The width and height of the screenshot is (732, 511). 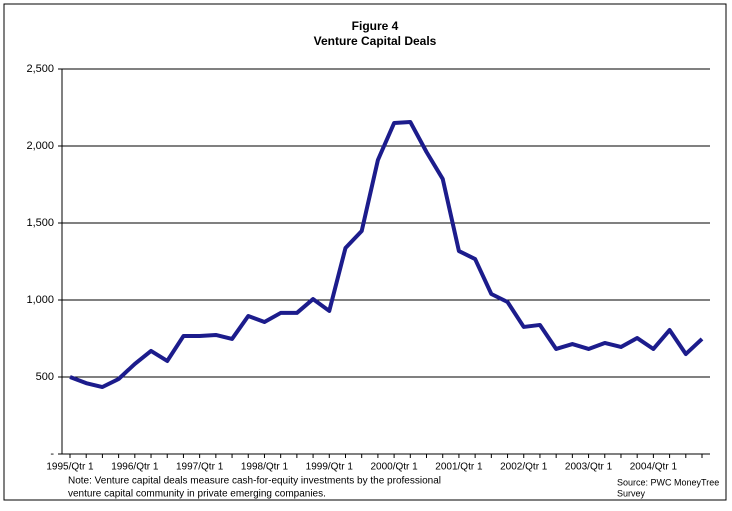 I want to click on y-tick-label: 2,500, so click(x=40, y=69).